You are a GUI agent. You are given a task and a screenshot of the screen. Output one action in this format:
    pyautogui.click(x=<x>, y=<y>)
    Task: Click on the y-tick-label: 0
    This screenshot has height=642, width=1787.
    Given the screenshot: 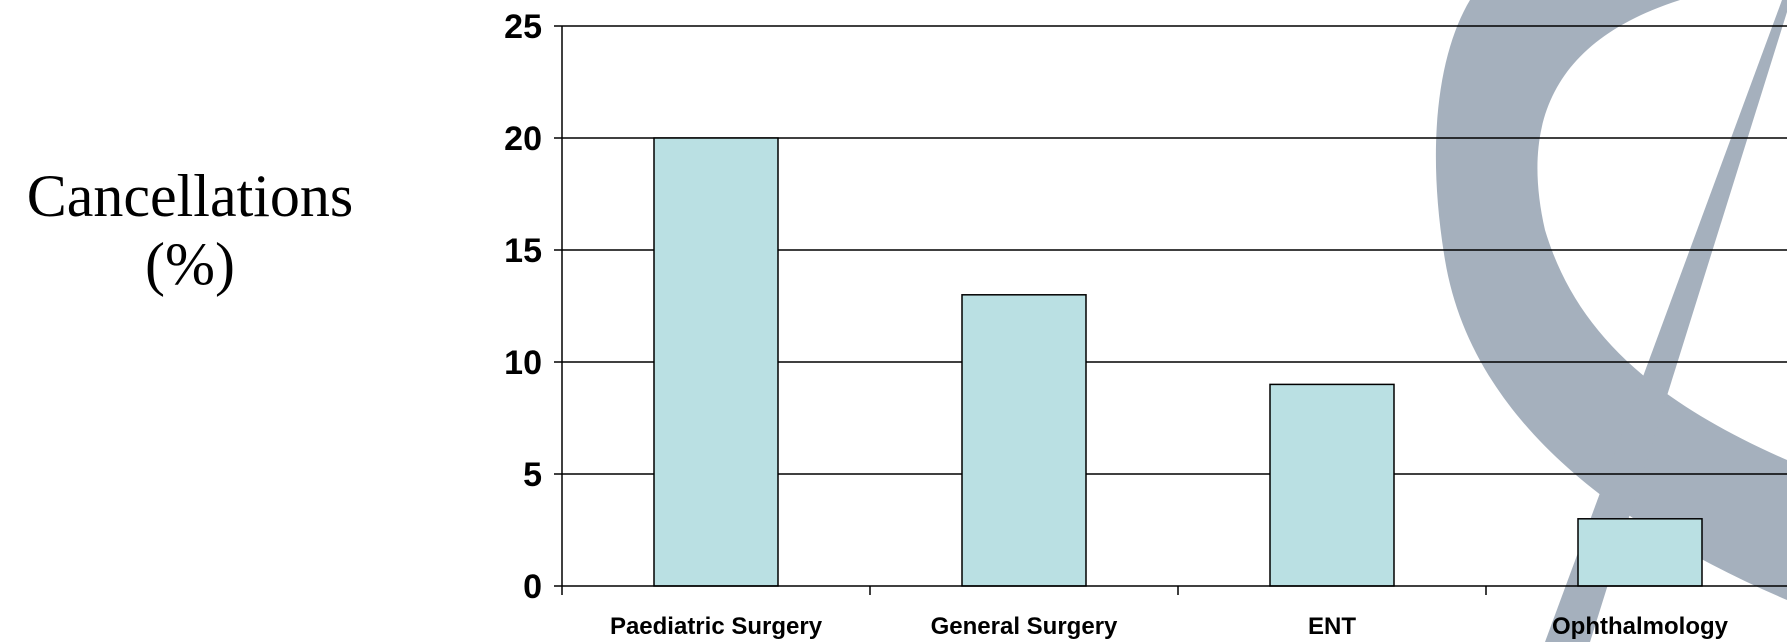 What is the action you would take?
    pyautogui.click(x=532, y=587)
    